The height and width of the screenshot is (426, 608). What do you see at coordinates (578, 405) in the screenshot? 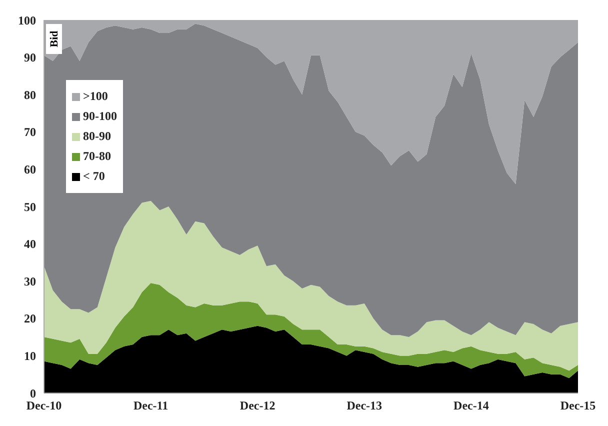
I see `x-tick-label: Dec-15` at bounding box center [578, 405].